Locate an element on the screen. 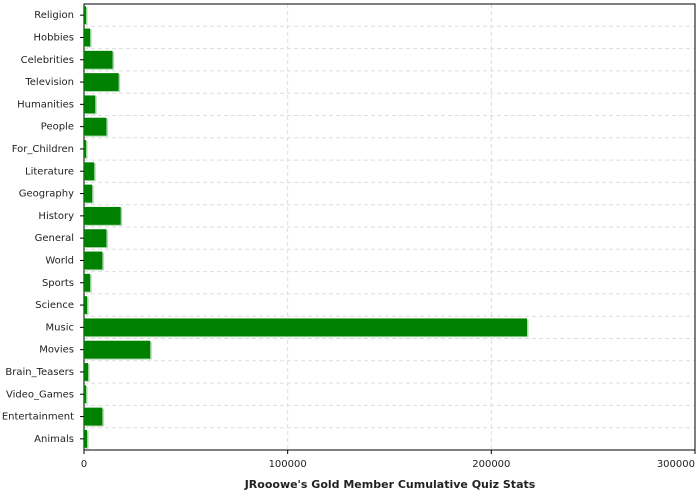 This screenshot has height=500, width=700. y-tick-label: Science is located at coordinates (54, 305).